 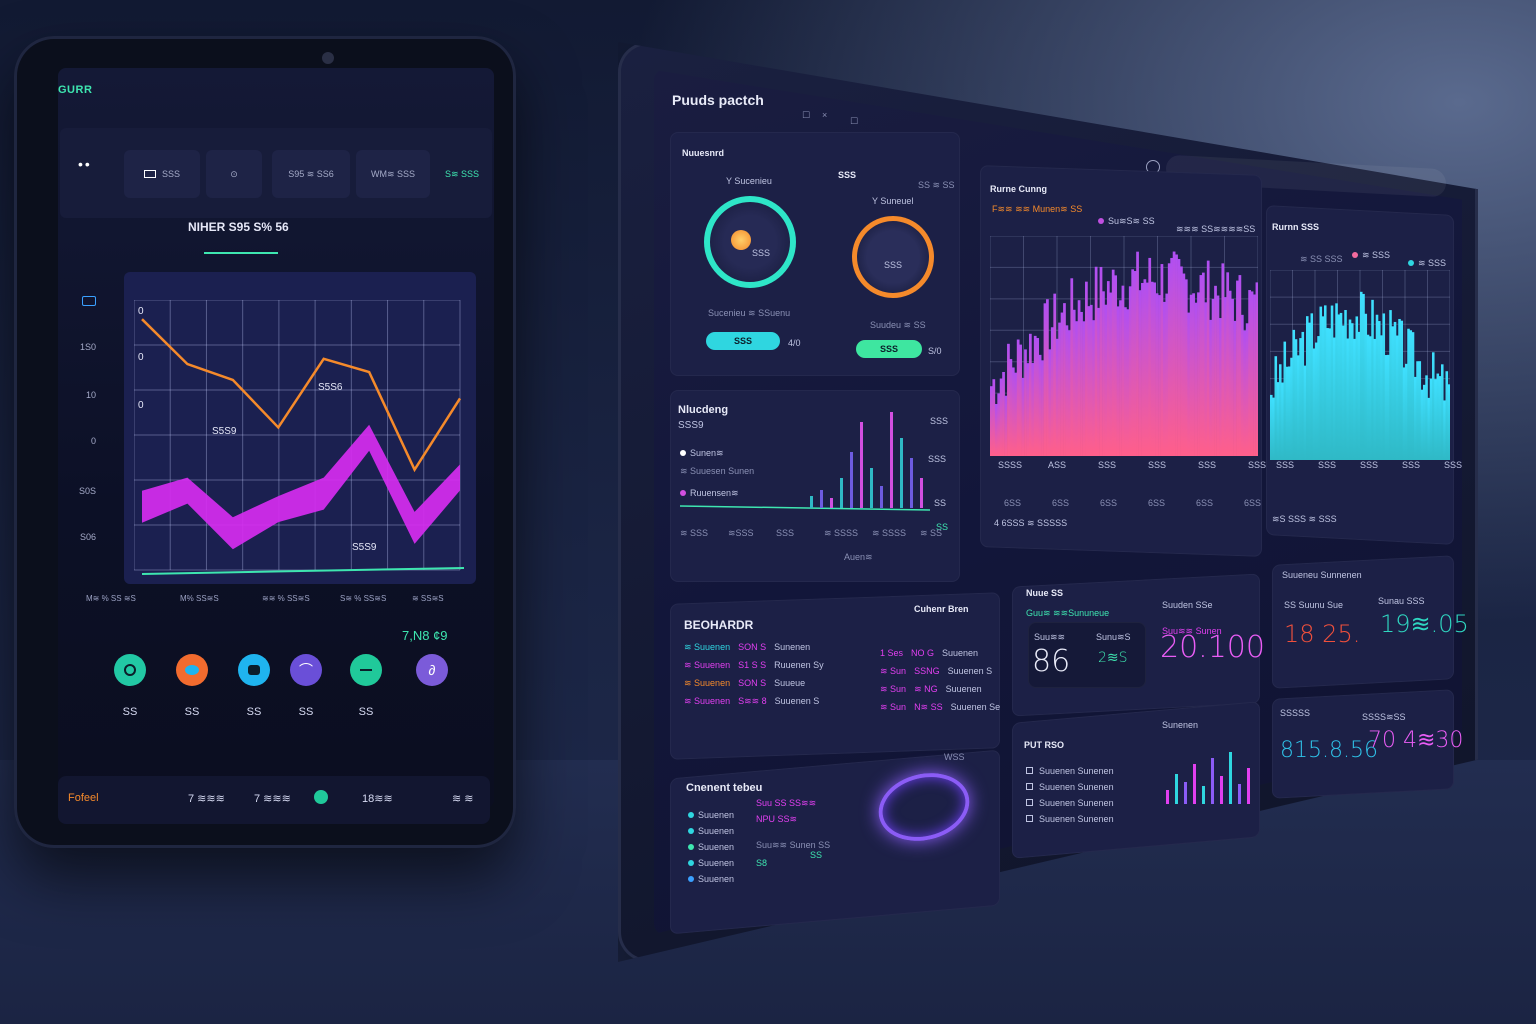 I want to click on tab-wm: WM≋ SSS, so click(x=393, y=174).